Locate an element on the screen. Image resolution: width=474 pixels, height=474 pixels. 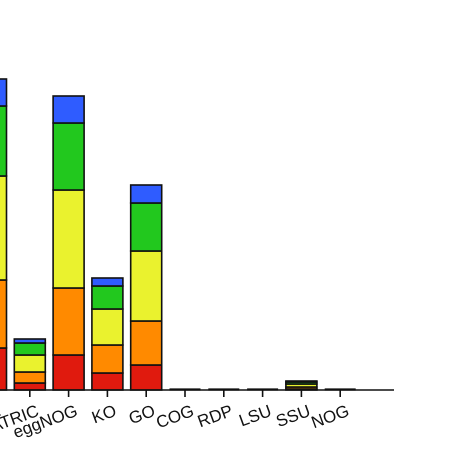
x-axis-ticks is located at coordinates (185, 393).